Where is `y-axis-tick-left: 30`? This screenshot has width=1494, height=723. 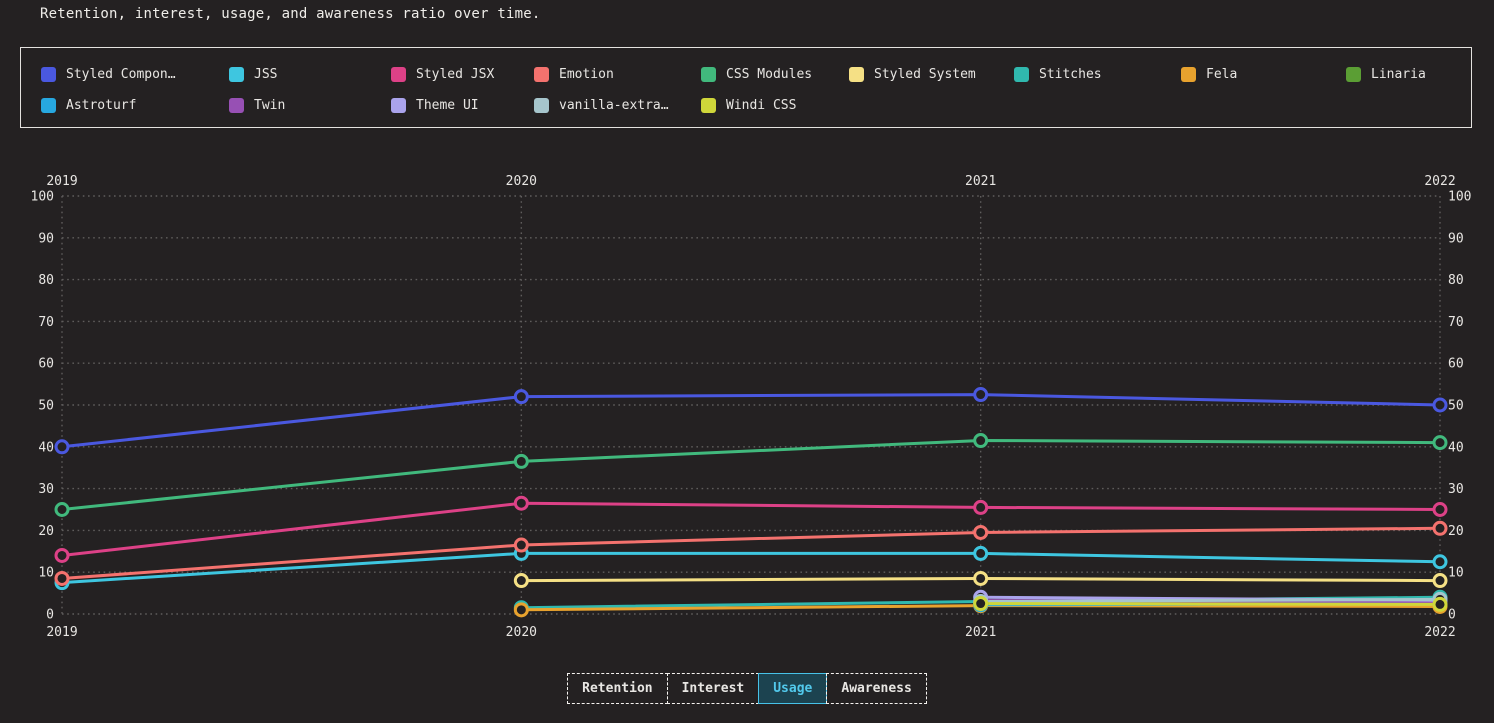
y-axis-tick-left: 30 is located at coordinates (46, 489).